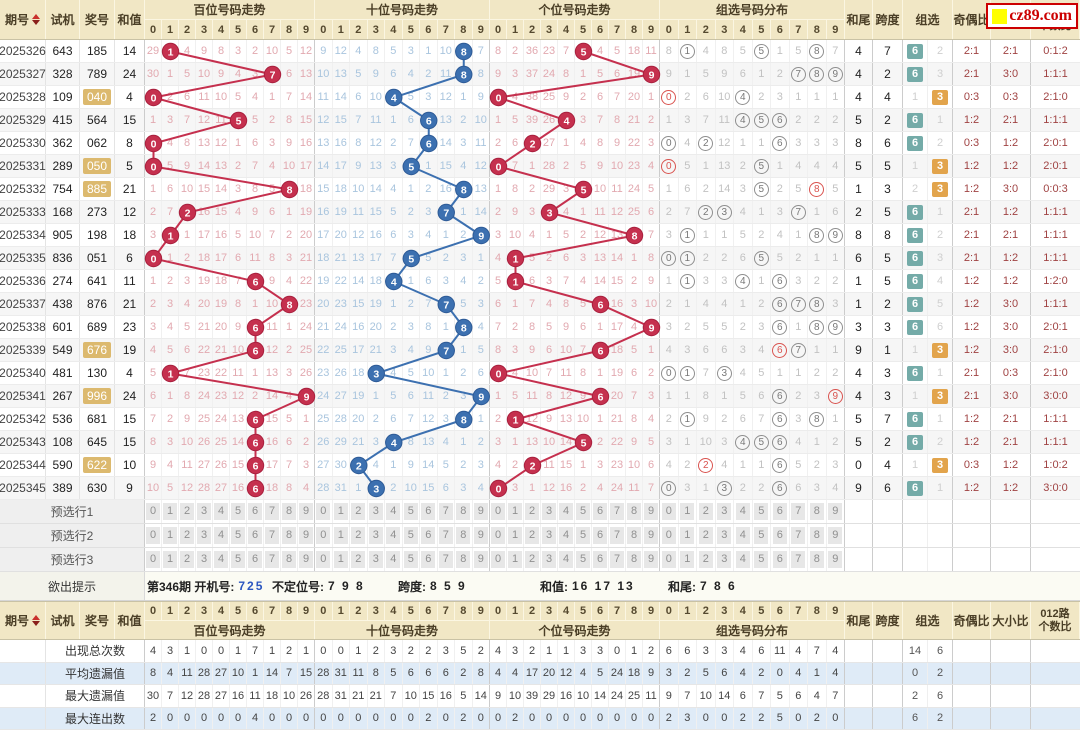 The image size is (1080, 730). Describe the element at coordinates (36, 620) in the screenshot. I see `sort-icon` at that location.